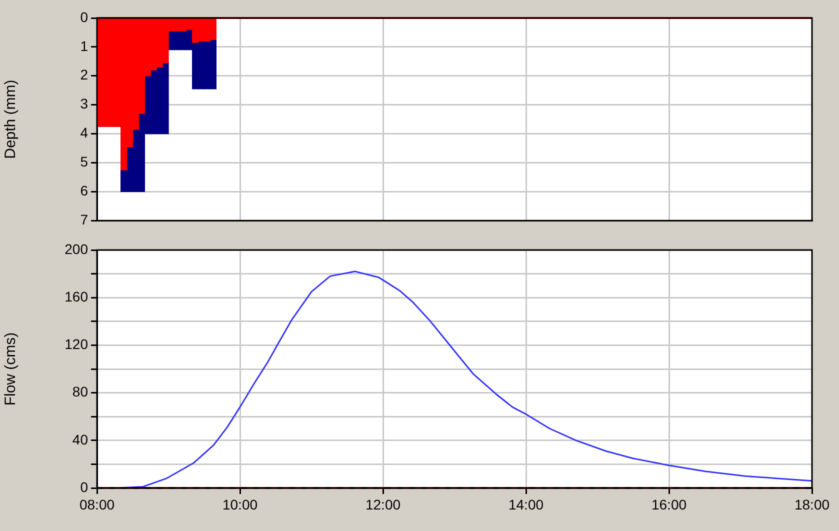  What do you see at coordinates (11, 119) in the screenshot?
I see `y-axis-title: Depth (mm)` at bounding box center [11, 119].